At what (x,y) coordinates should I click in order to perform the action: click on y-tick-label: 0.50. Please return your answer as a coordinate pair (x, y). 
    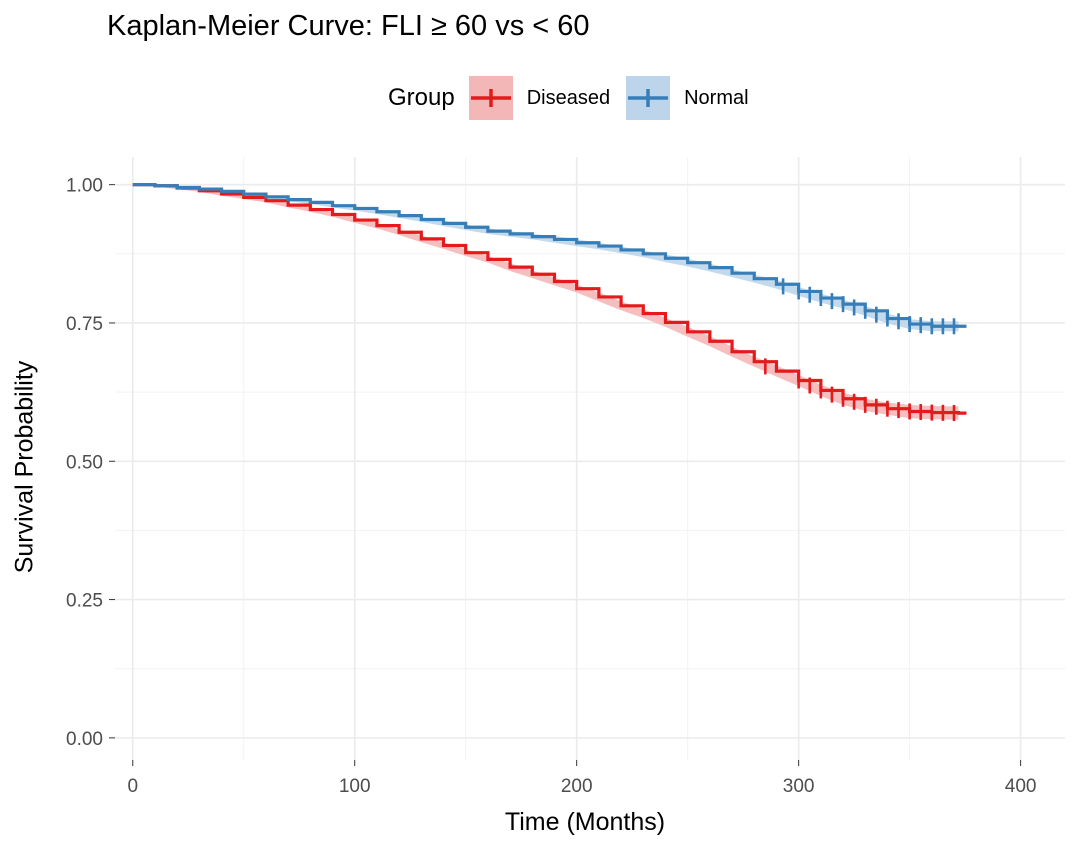
    Looking at the image, I should click on (84, 462).